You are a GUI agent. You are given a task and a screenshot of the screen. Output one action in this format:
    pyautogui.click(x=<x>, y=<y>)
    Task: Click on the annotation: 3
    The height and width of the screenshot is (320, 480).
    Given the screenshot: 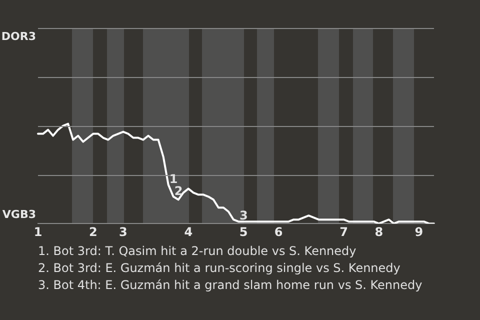 What is the action you would take?
    pyautogui.click(x=244, y=215)
    